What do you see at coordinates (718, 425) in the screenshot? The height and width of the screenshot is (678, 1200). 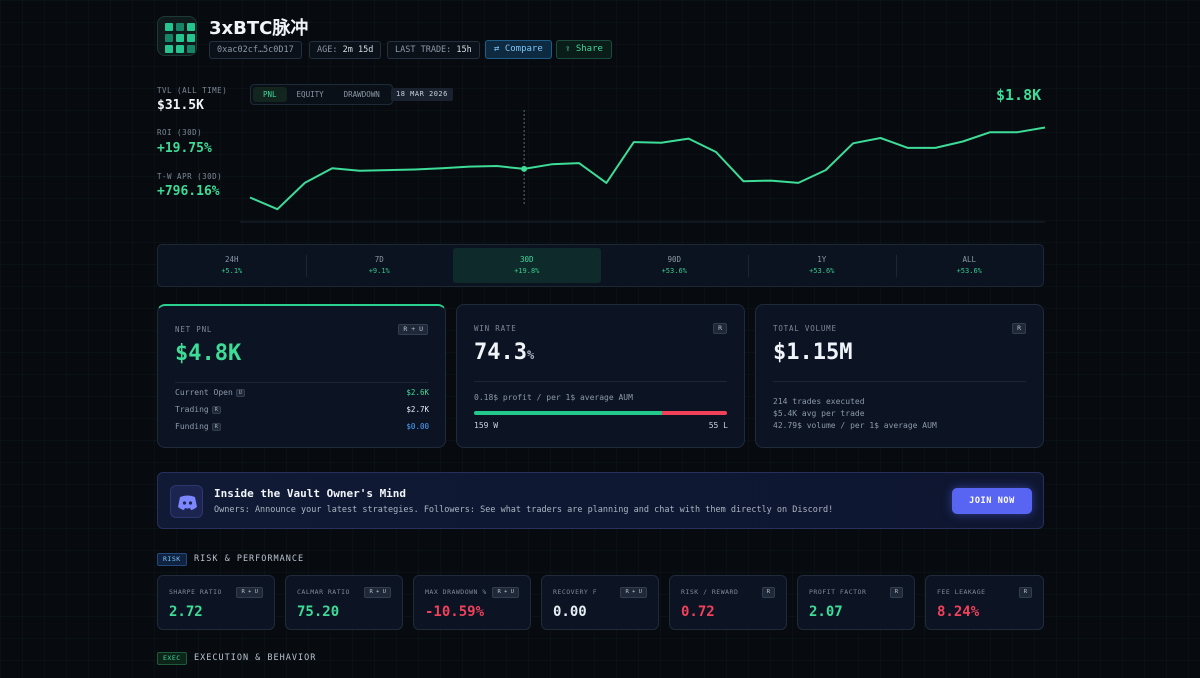 I see `losses-count: 55 L` at bounding box center [718, 425].